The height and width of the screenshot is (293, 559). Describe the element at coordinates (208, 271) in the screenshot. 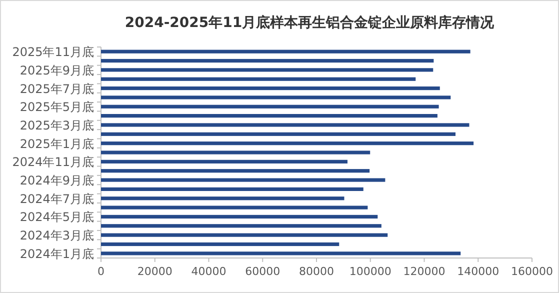

I see `x-tick-label: 40000` at that location.